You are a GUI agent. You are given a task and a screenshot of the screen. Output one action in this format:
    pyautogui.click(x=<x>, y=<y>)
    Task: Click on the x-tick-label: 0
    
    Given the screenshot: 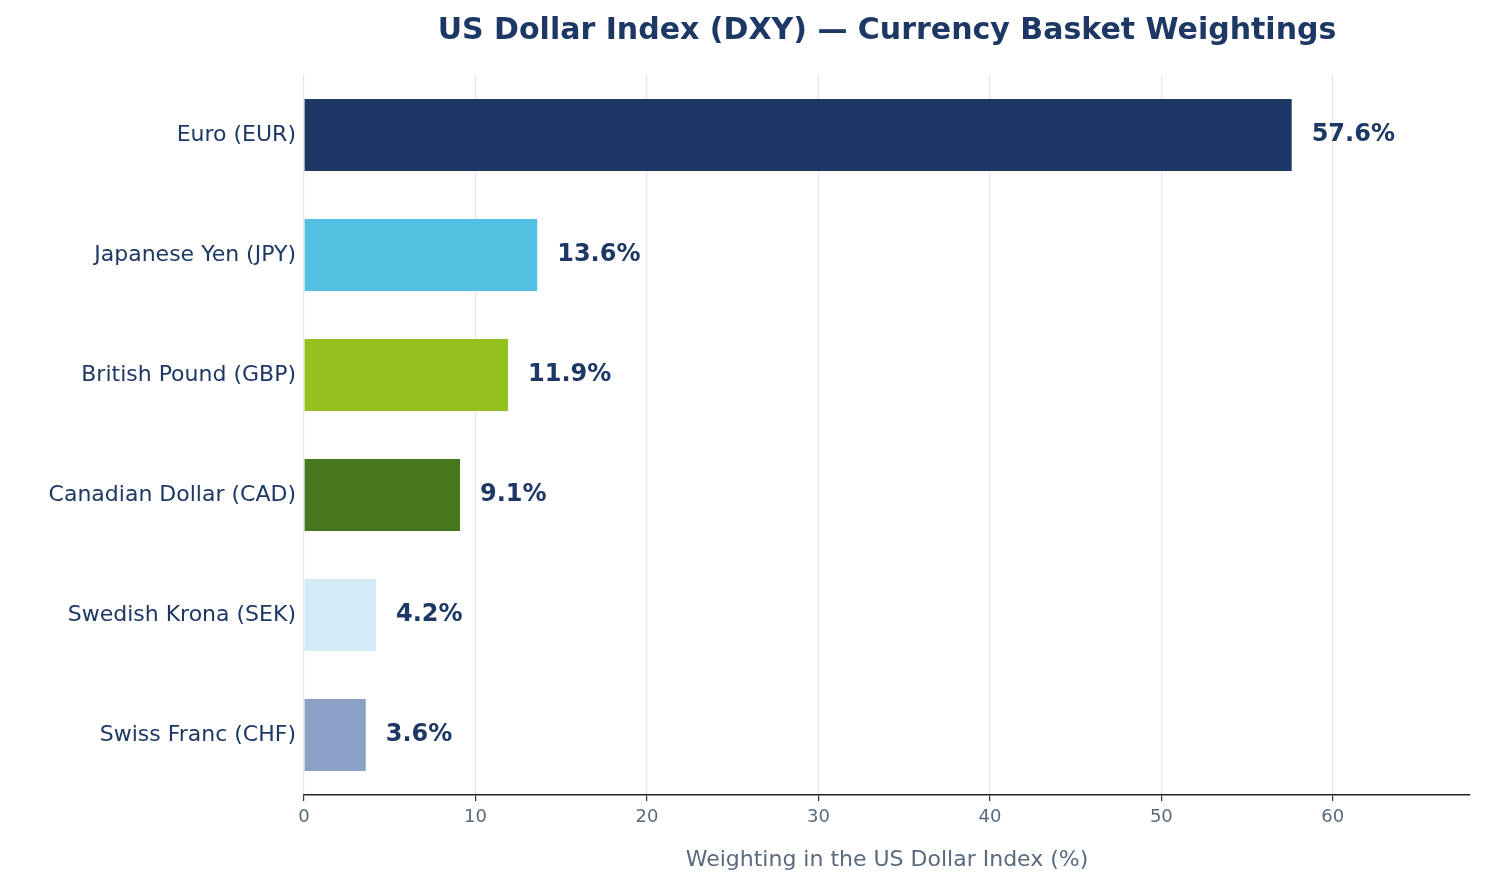 What is the action you would take?
    pyautogui.click(x=304, y=816)
    